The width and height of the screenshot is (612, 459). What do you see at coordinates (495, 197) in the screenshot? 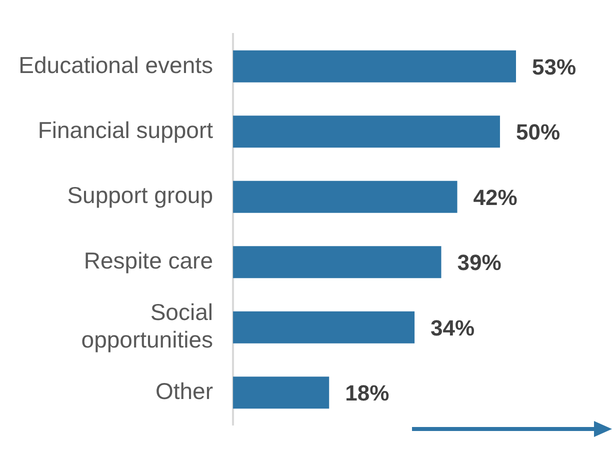
I see `data-label: 42%` at bounding box center [495, 197].